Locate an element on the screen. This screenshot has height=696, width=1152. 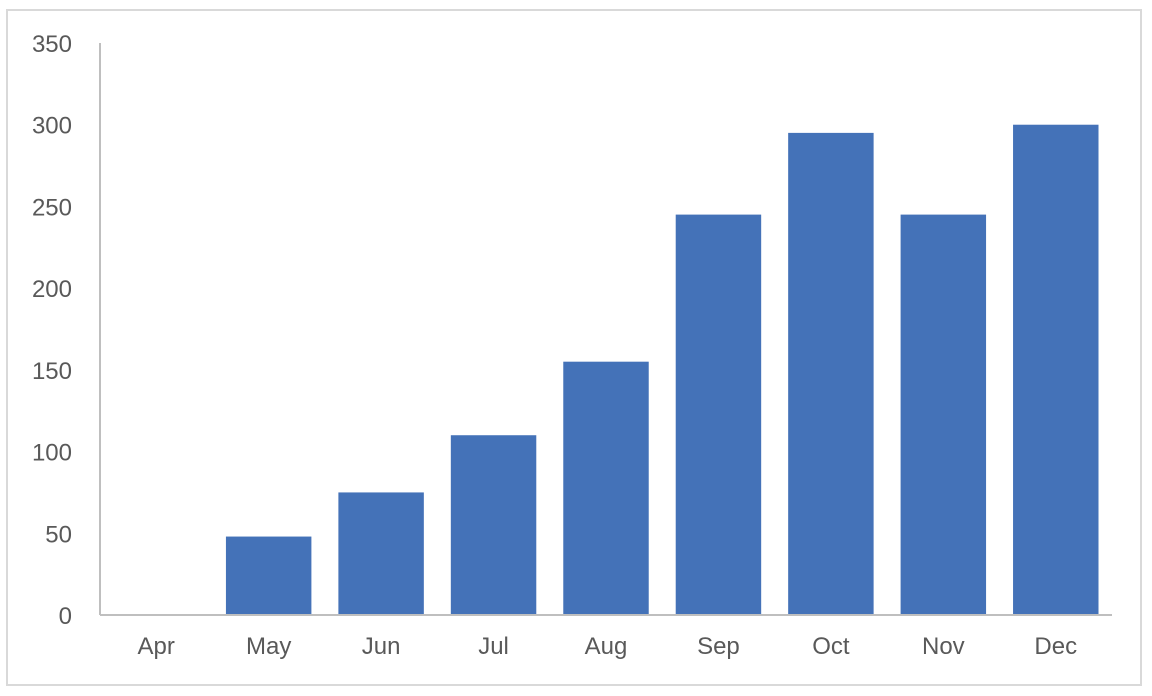
x-tick-label: Jun is located at coordinates (381, 646).